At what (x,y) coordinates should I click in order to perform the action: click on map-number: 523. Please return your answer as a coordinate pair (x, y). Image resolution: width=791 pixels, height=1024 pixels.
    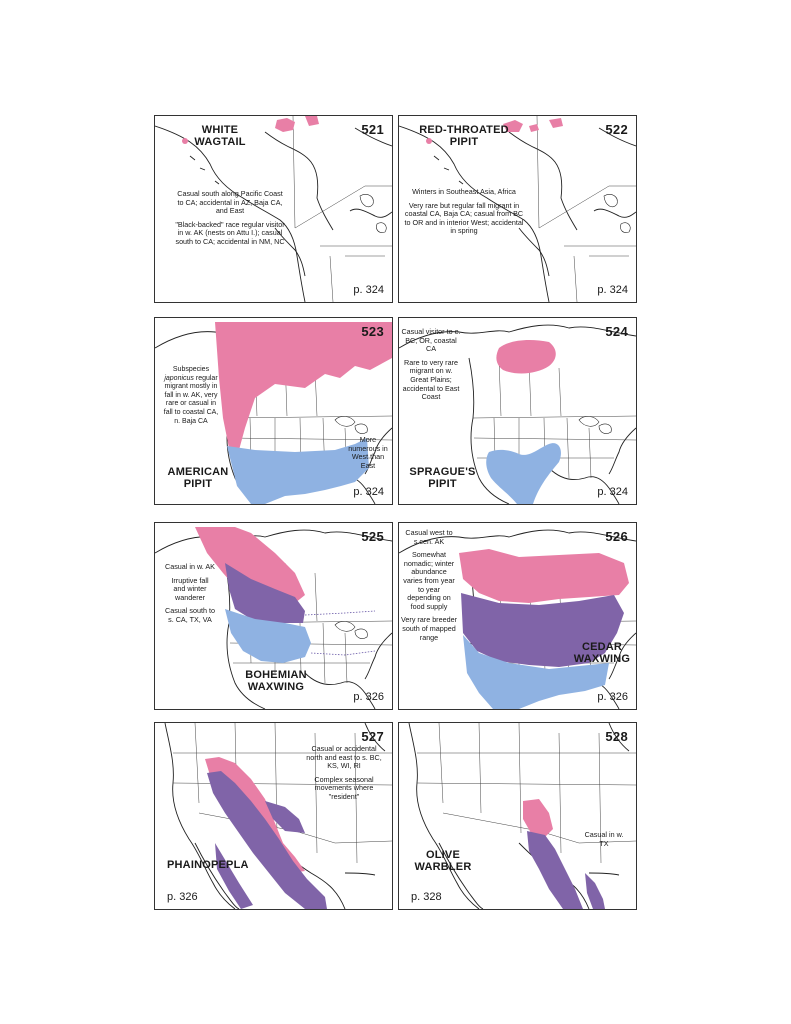
    Looking at the image, I should click on (372, 331).